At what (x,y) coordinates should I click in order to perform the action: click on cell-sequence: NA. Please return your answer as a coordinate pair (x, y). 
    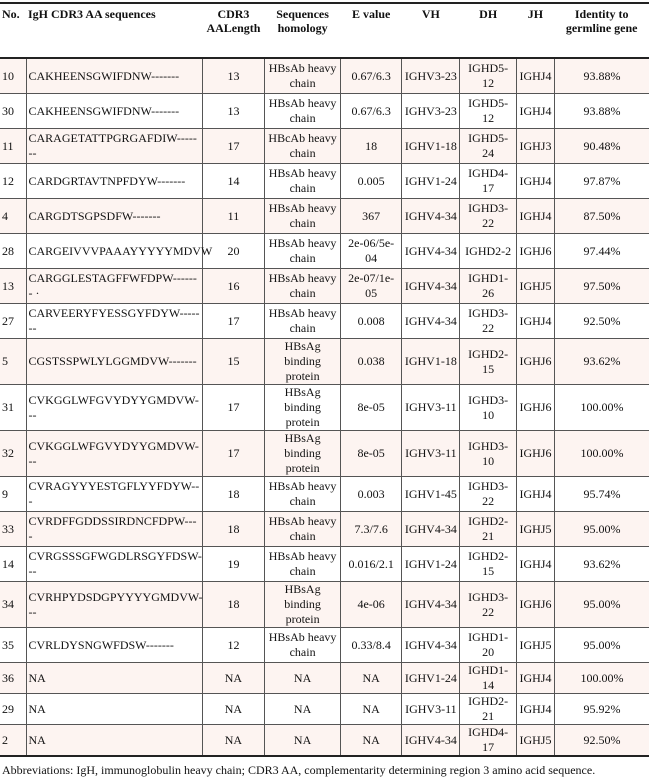
    Looking at the image, I should click on (114, 678).